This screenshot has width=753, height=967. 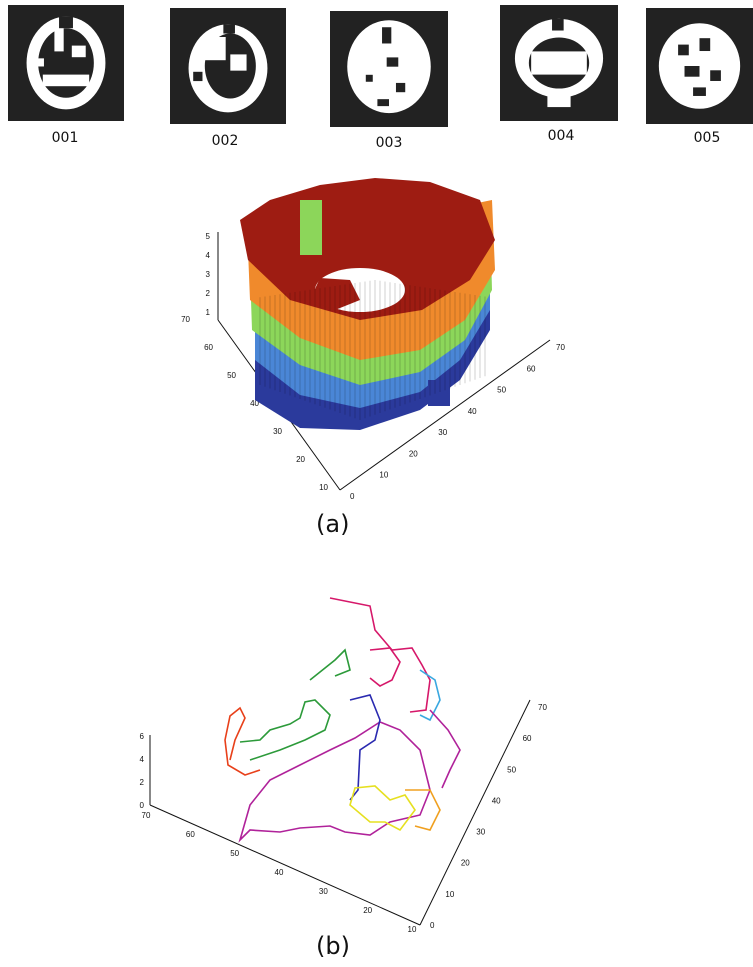 I want to click on axis-ticks: 0 2 4 6 70 60 50 40 30 20 10 0 10 20 30 40 50 60 70, so click(x=344, y=818).